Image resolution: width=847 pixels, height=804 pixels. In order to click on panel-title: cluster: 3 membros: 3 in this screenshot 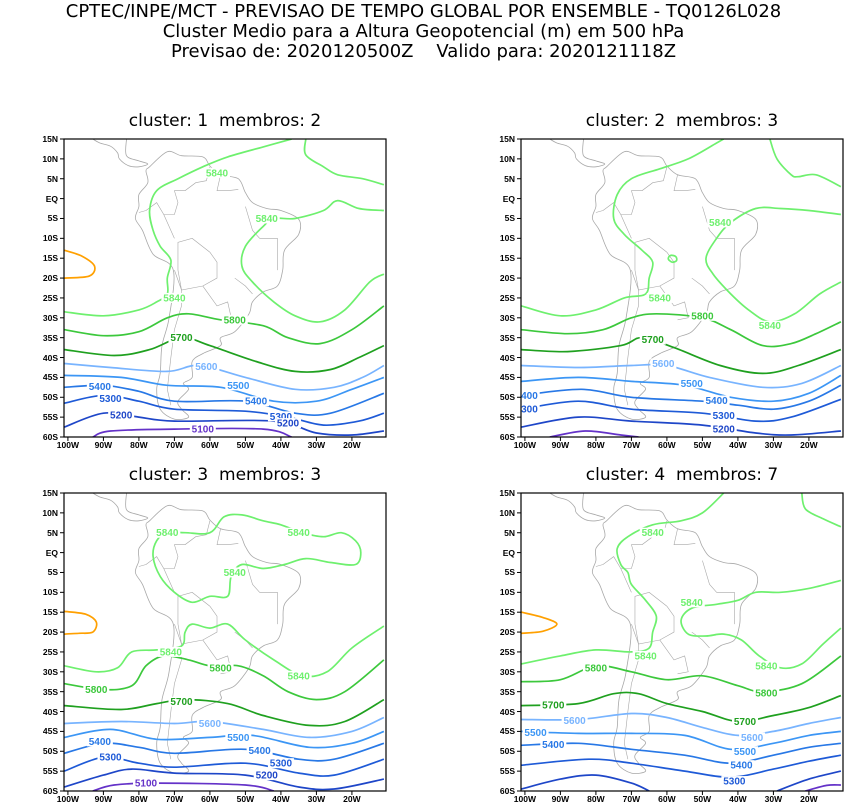, I will do `click(225, 475)`.